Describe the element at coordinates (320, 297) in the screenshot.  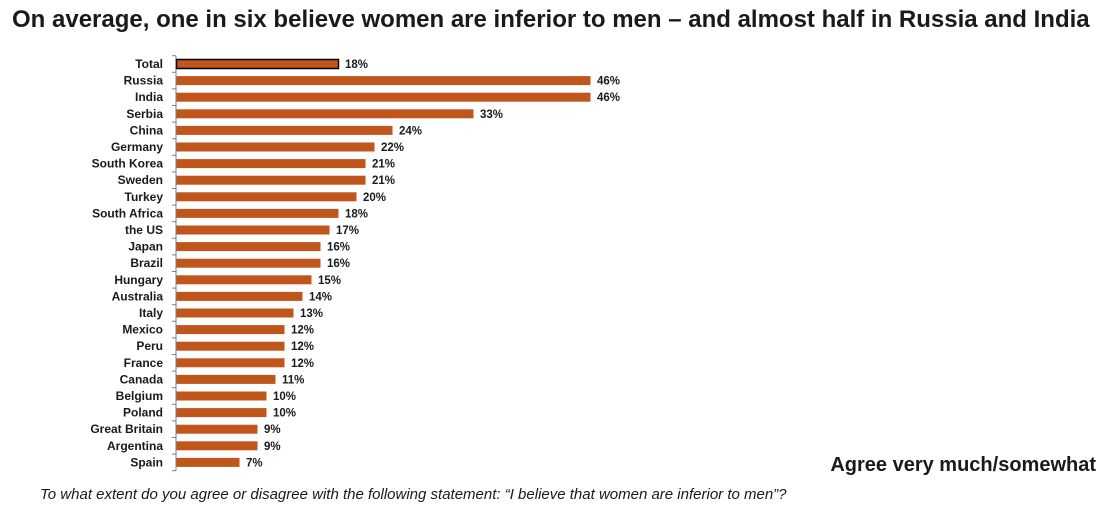
I see `data-label: 14%` at that location.